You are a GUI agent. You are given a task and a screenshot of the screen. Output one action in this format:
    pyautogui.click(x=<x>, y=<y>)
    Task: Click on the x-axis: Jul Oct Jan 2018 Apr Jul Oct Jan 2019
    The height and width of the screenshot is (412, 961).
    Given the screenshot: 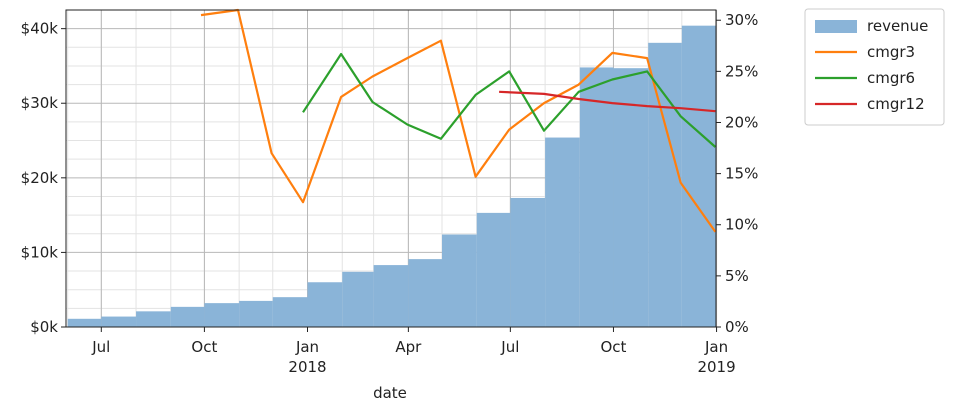 What is the action you would take?
    pyautogui.click(x=413, y=351)
    